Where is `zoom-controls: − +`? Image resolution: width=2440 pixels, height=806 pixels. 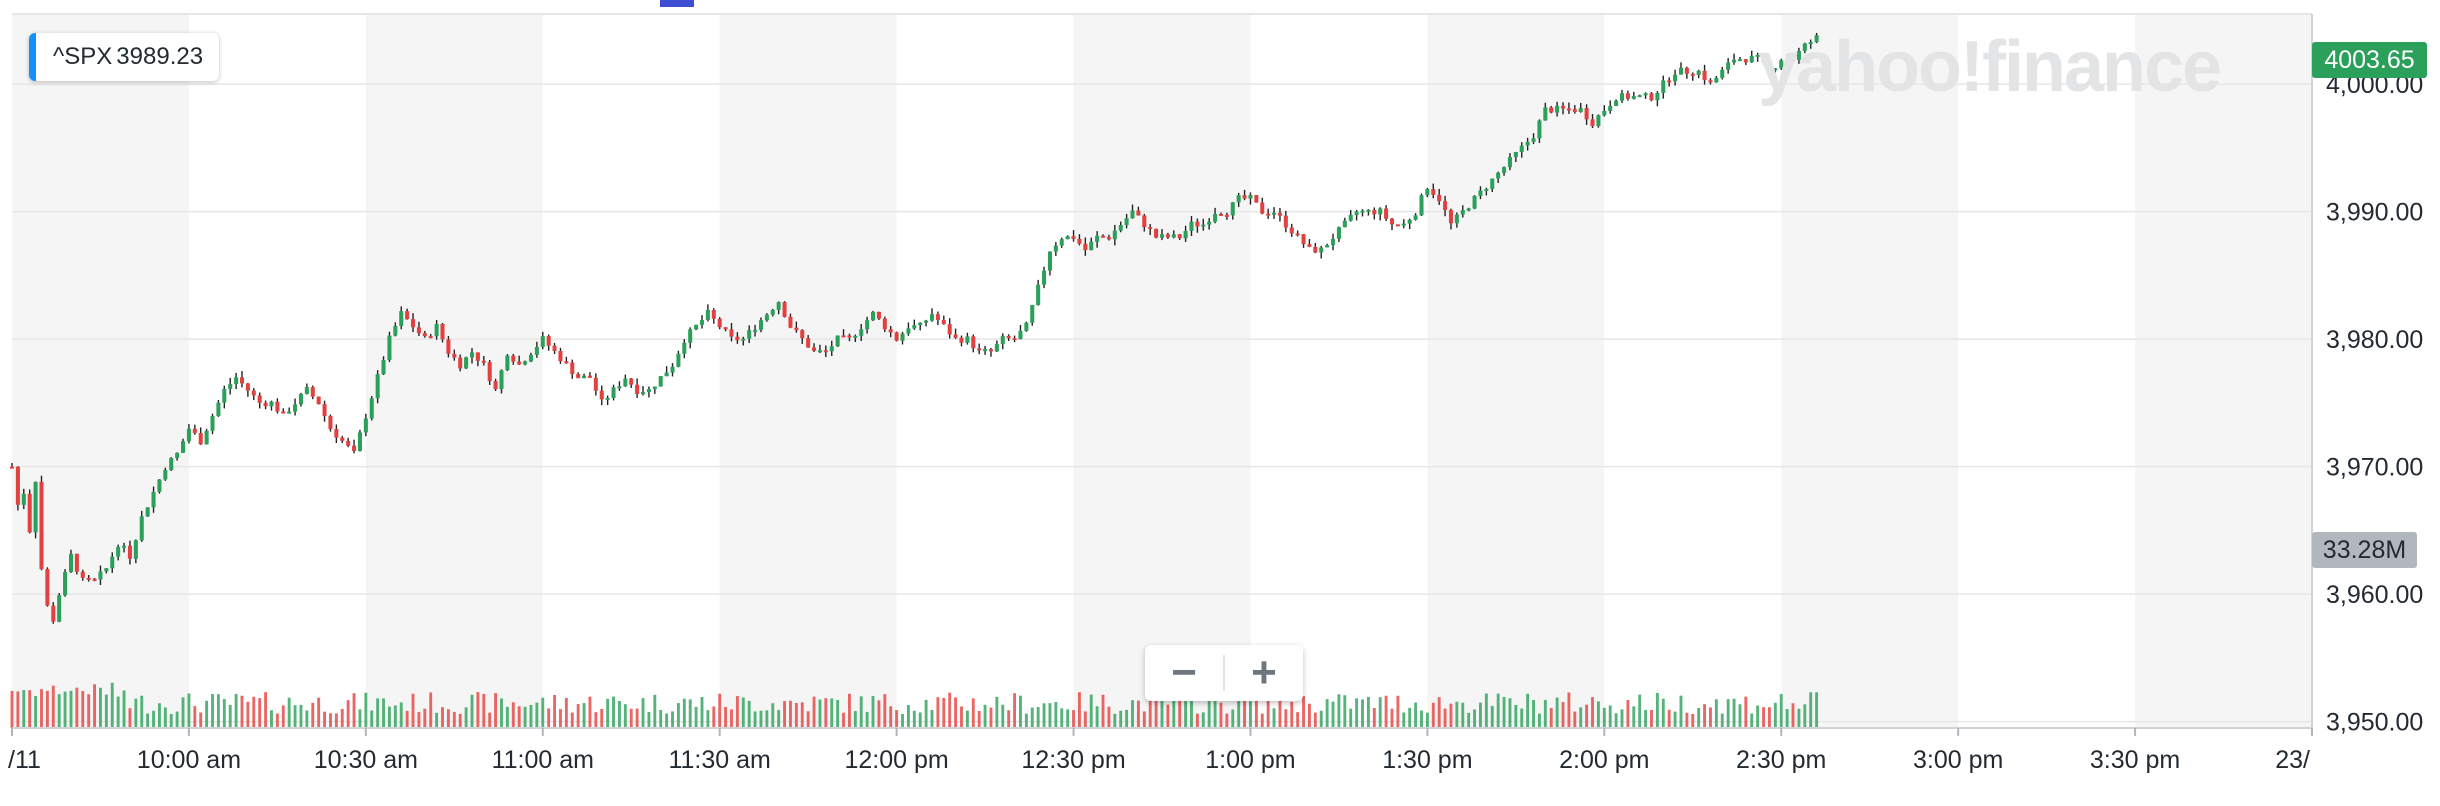 zoom-controls: − + is located at coordinates (1224, 673).